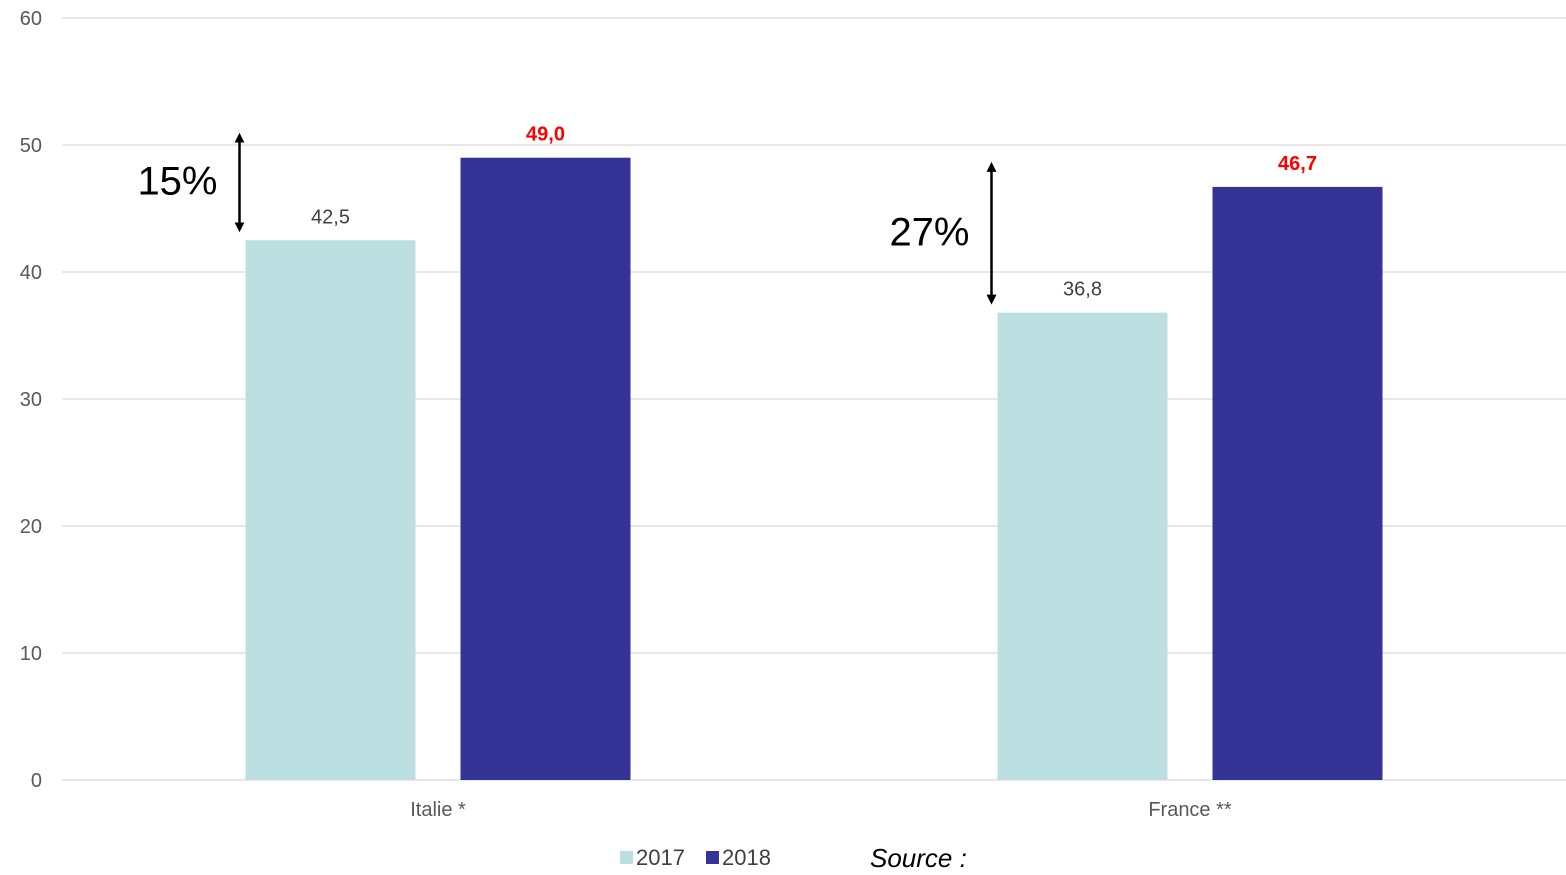 This screenshot has width=1566, height=875. I want to click on legend-label: 2017, so click(660, 857).